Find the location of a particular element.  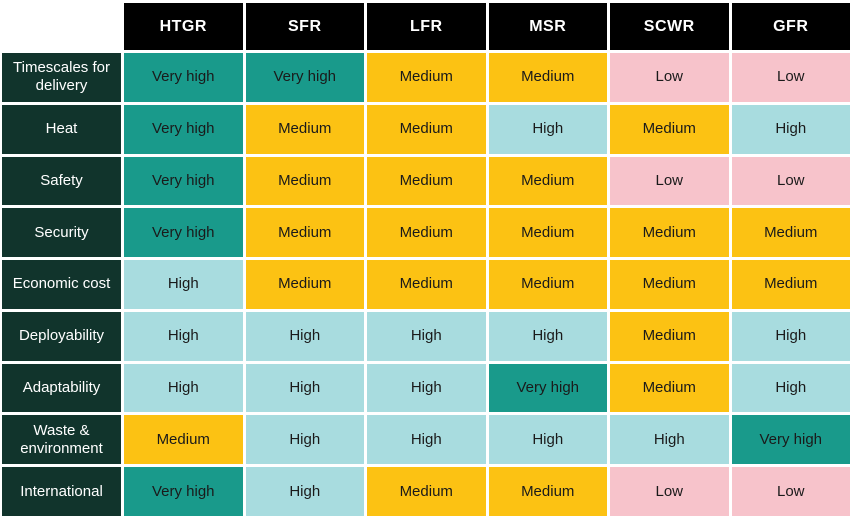

row-header: Heat is located at coordinates (61, 129).